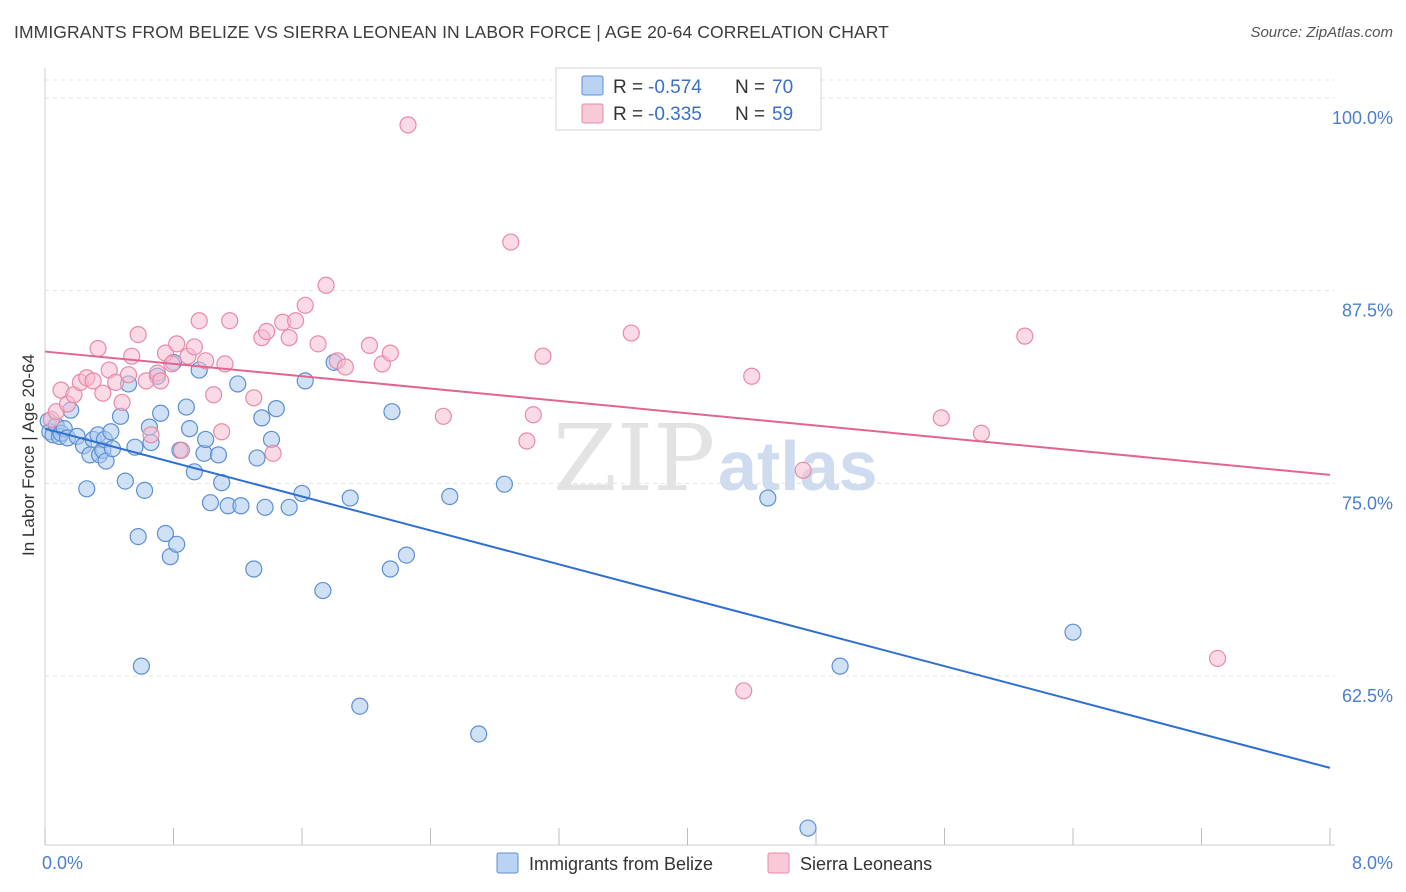 The height and width of the screenshot is (892, 1406). I want to click on bottom-legend-label-belize: Immigrants from Belize, so click(621, 864).